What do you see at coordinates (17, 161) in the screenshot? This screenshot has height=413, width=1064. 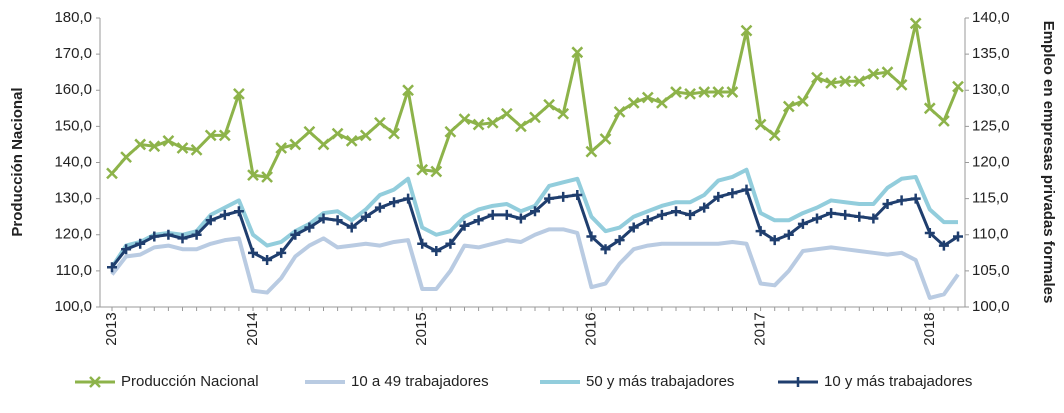 I see `y-axis-title: Producción Nacional` at bounding box center [17, 161].